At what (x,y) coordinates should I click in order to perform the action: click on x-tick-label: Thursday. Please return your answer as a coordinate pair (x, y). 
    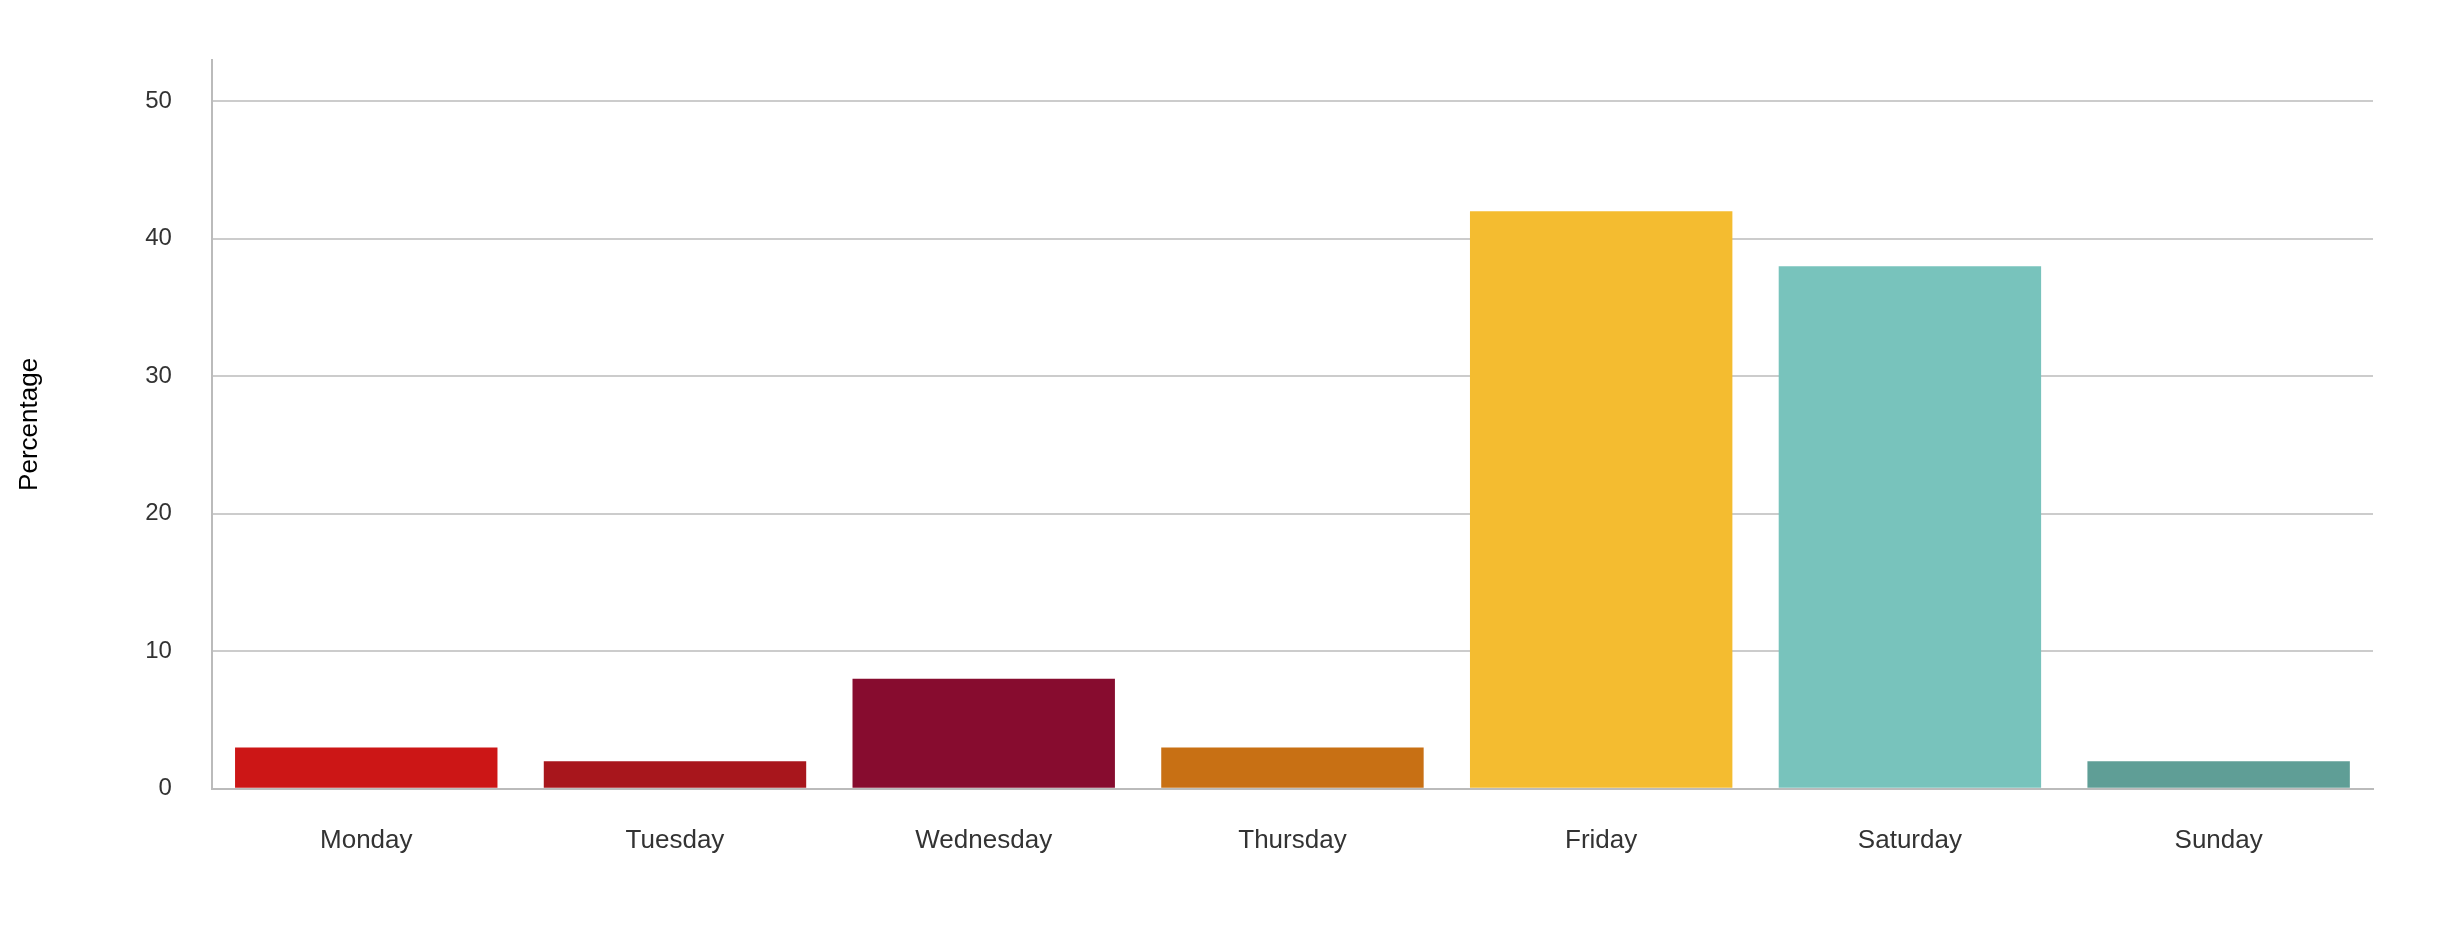
    Looking at the image, I should click on (1292, 838).